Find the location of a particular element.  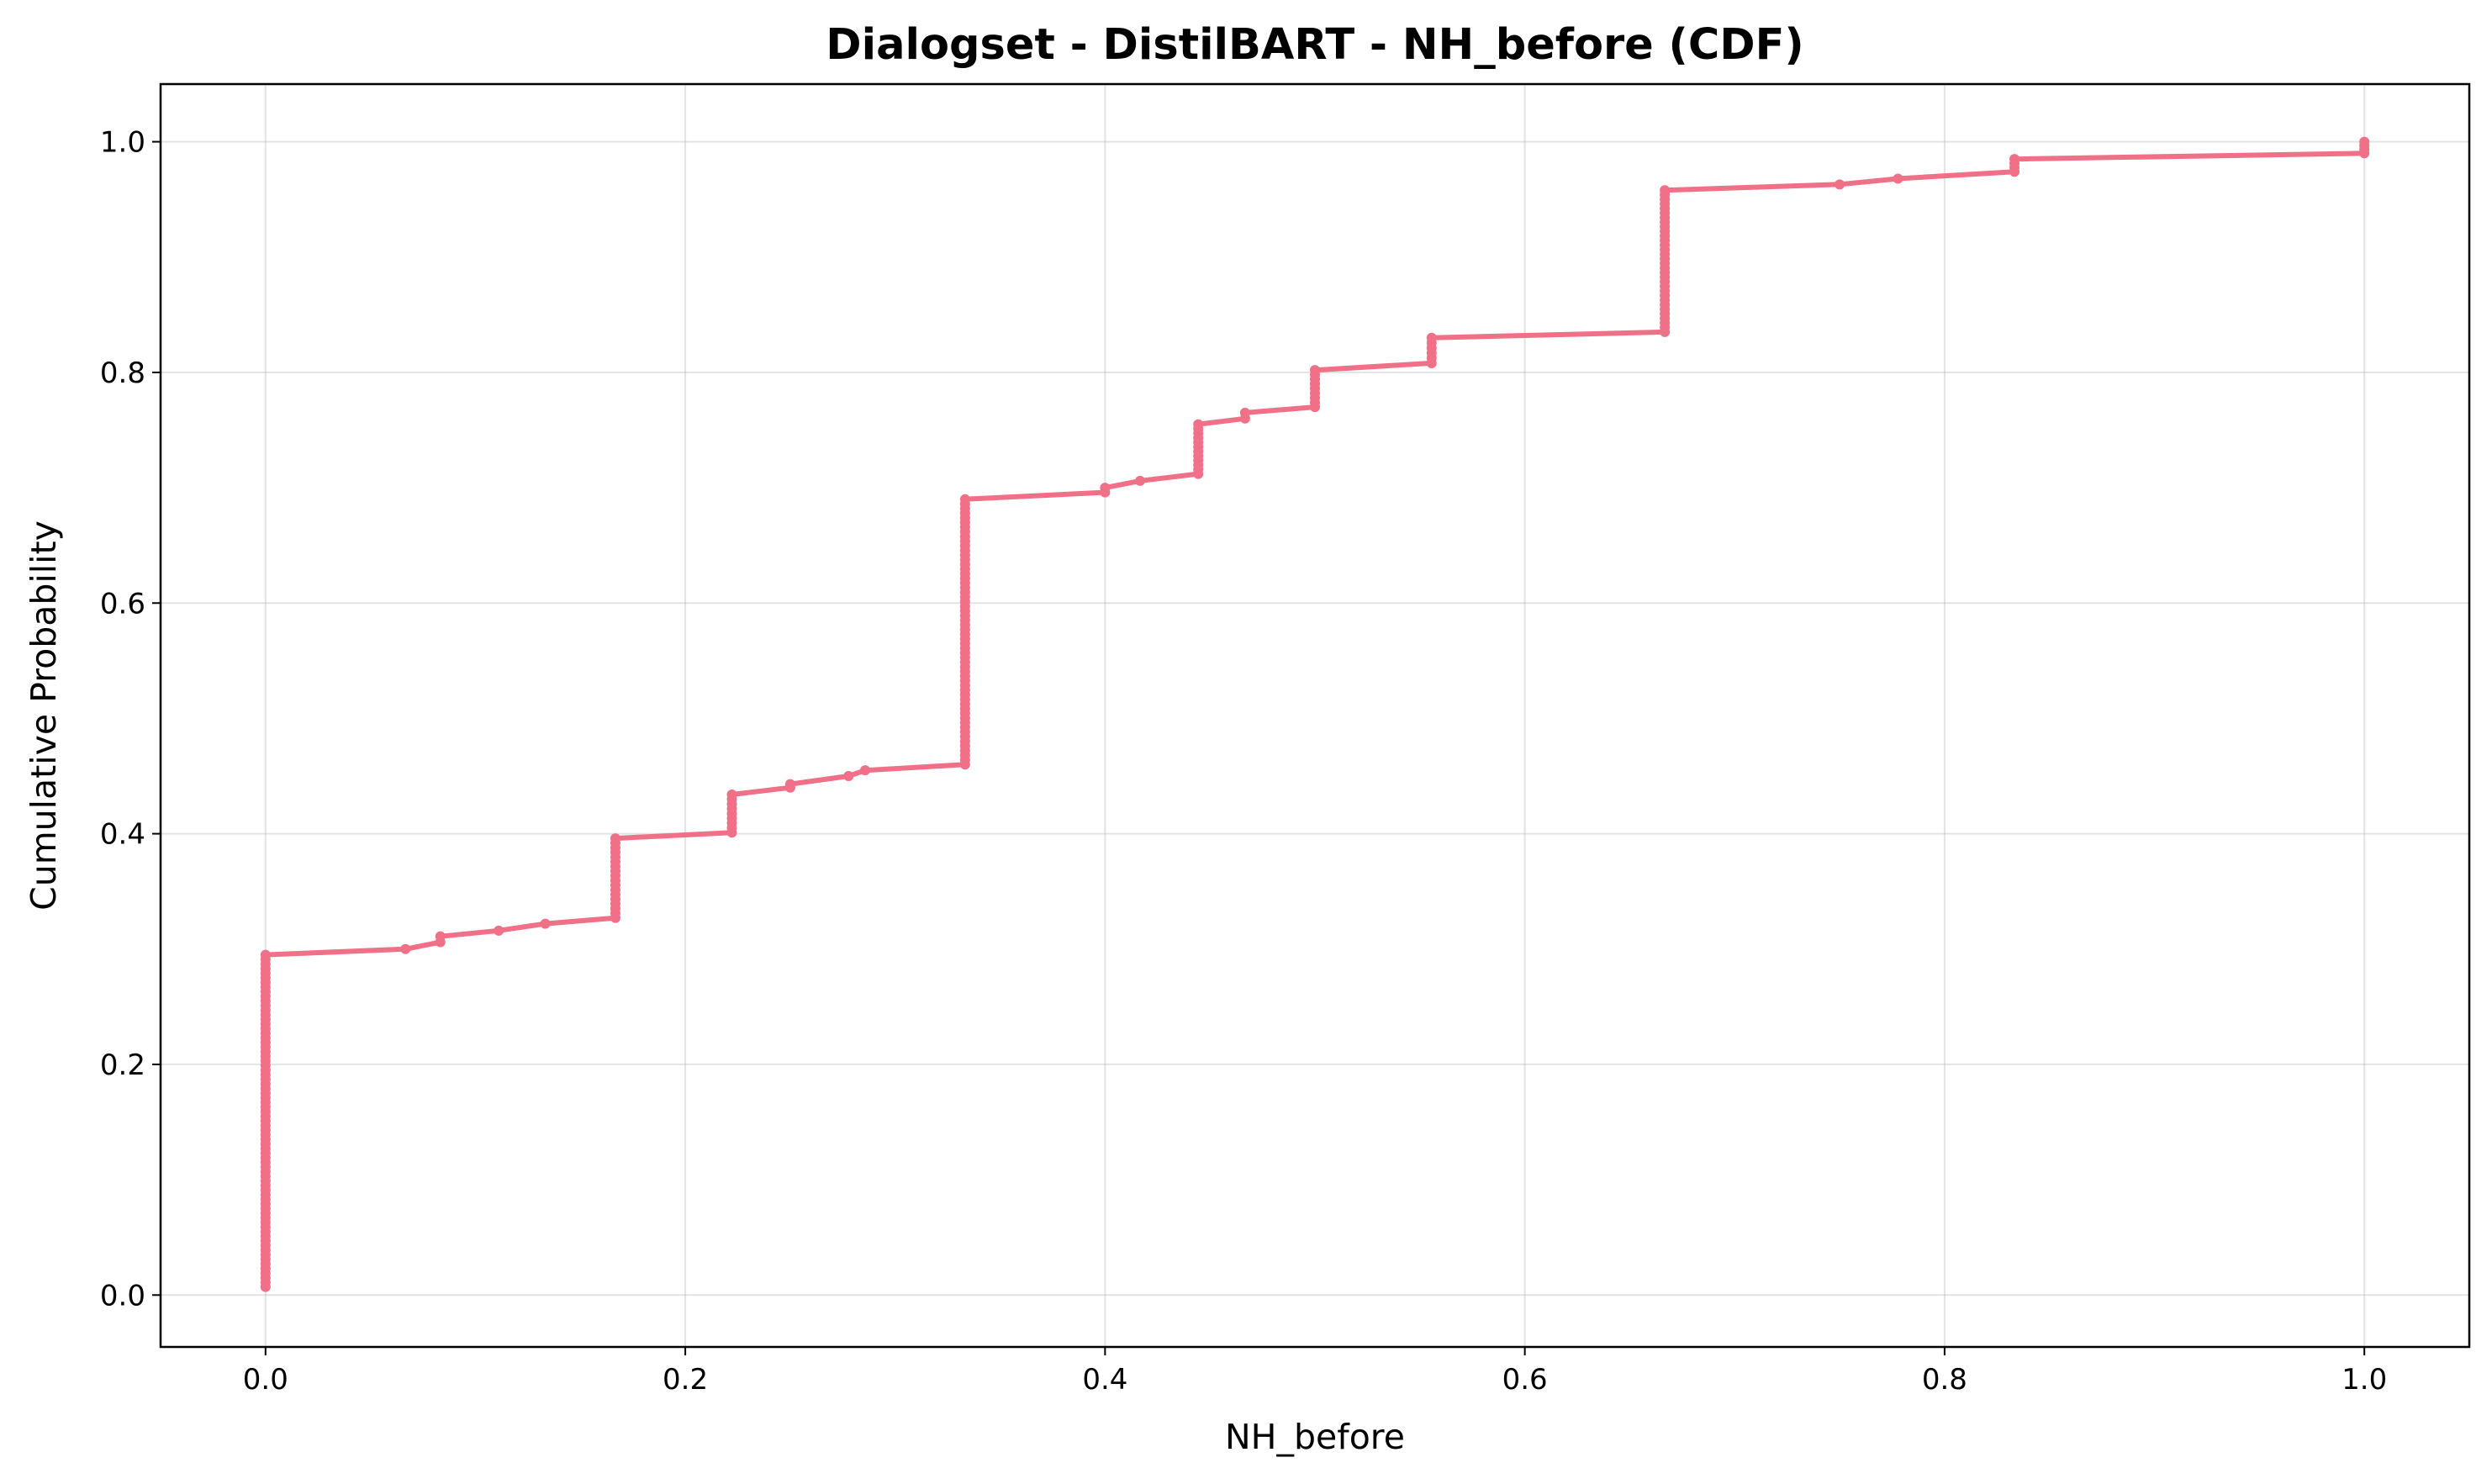

x-tick-label: 0.0 is located at coordinates (265, 1380).